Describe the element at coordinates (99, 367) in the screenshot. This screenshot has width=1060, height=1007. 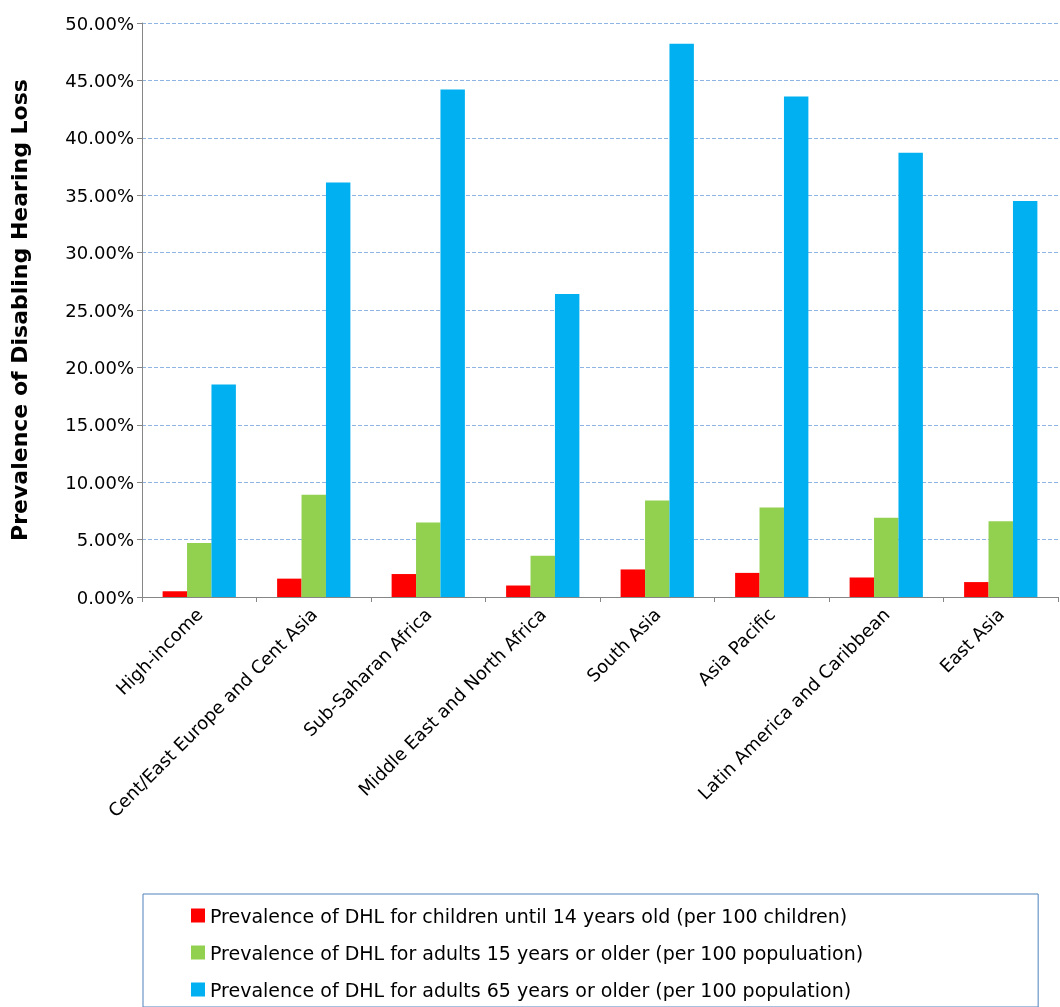
I see `y-tick-label: 20.00%` at that location.